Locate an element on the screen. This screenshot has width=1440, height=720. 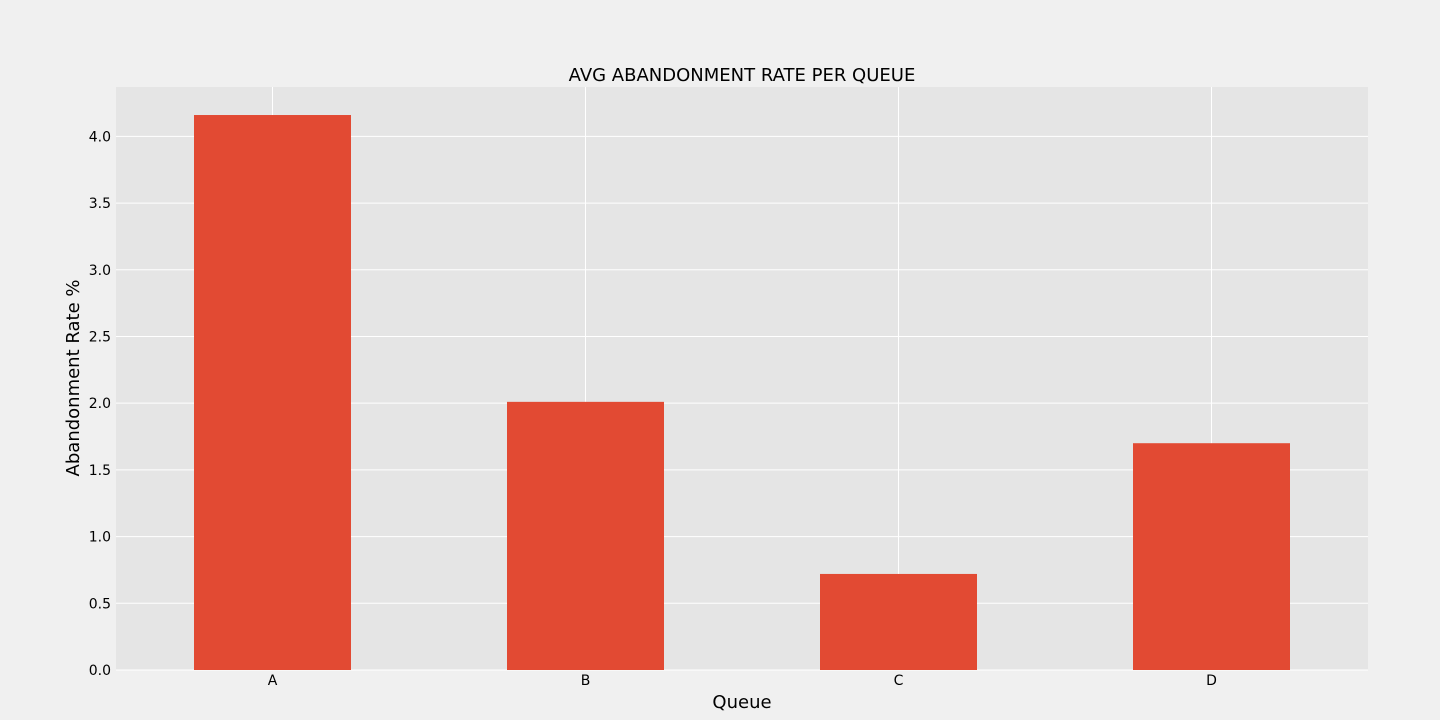
bar-c is located at coordinates (898, 621).